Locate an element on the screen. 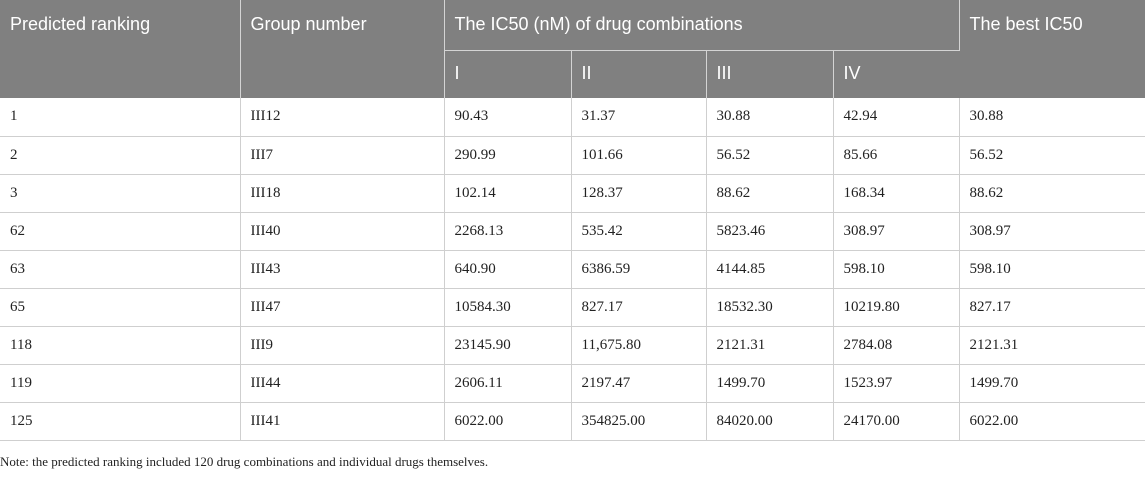 The image size is (1145, 480). cell-best-ic50: 30.88 is located at coordinates (1052, 117).